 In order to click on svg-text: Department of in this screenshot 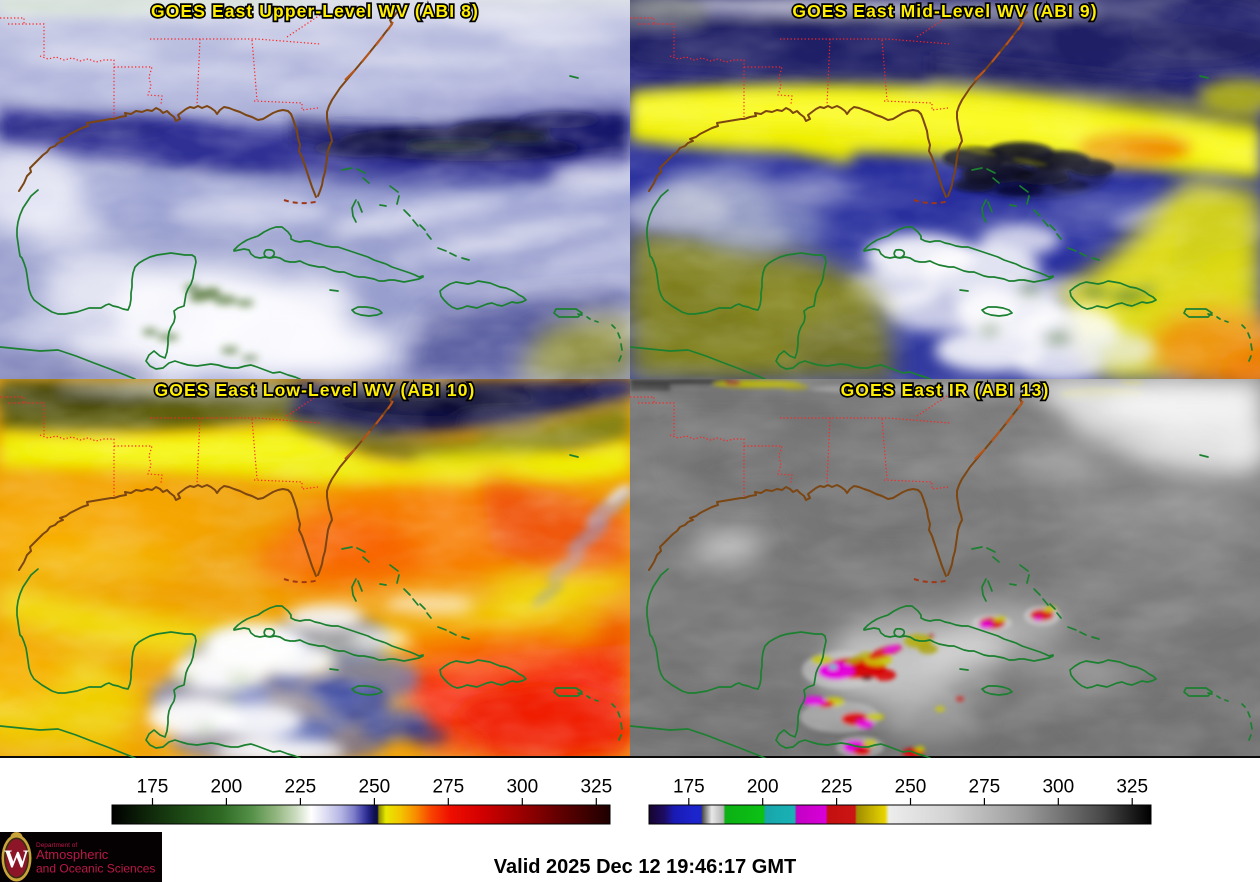, I will do `click(56, 845)`.